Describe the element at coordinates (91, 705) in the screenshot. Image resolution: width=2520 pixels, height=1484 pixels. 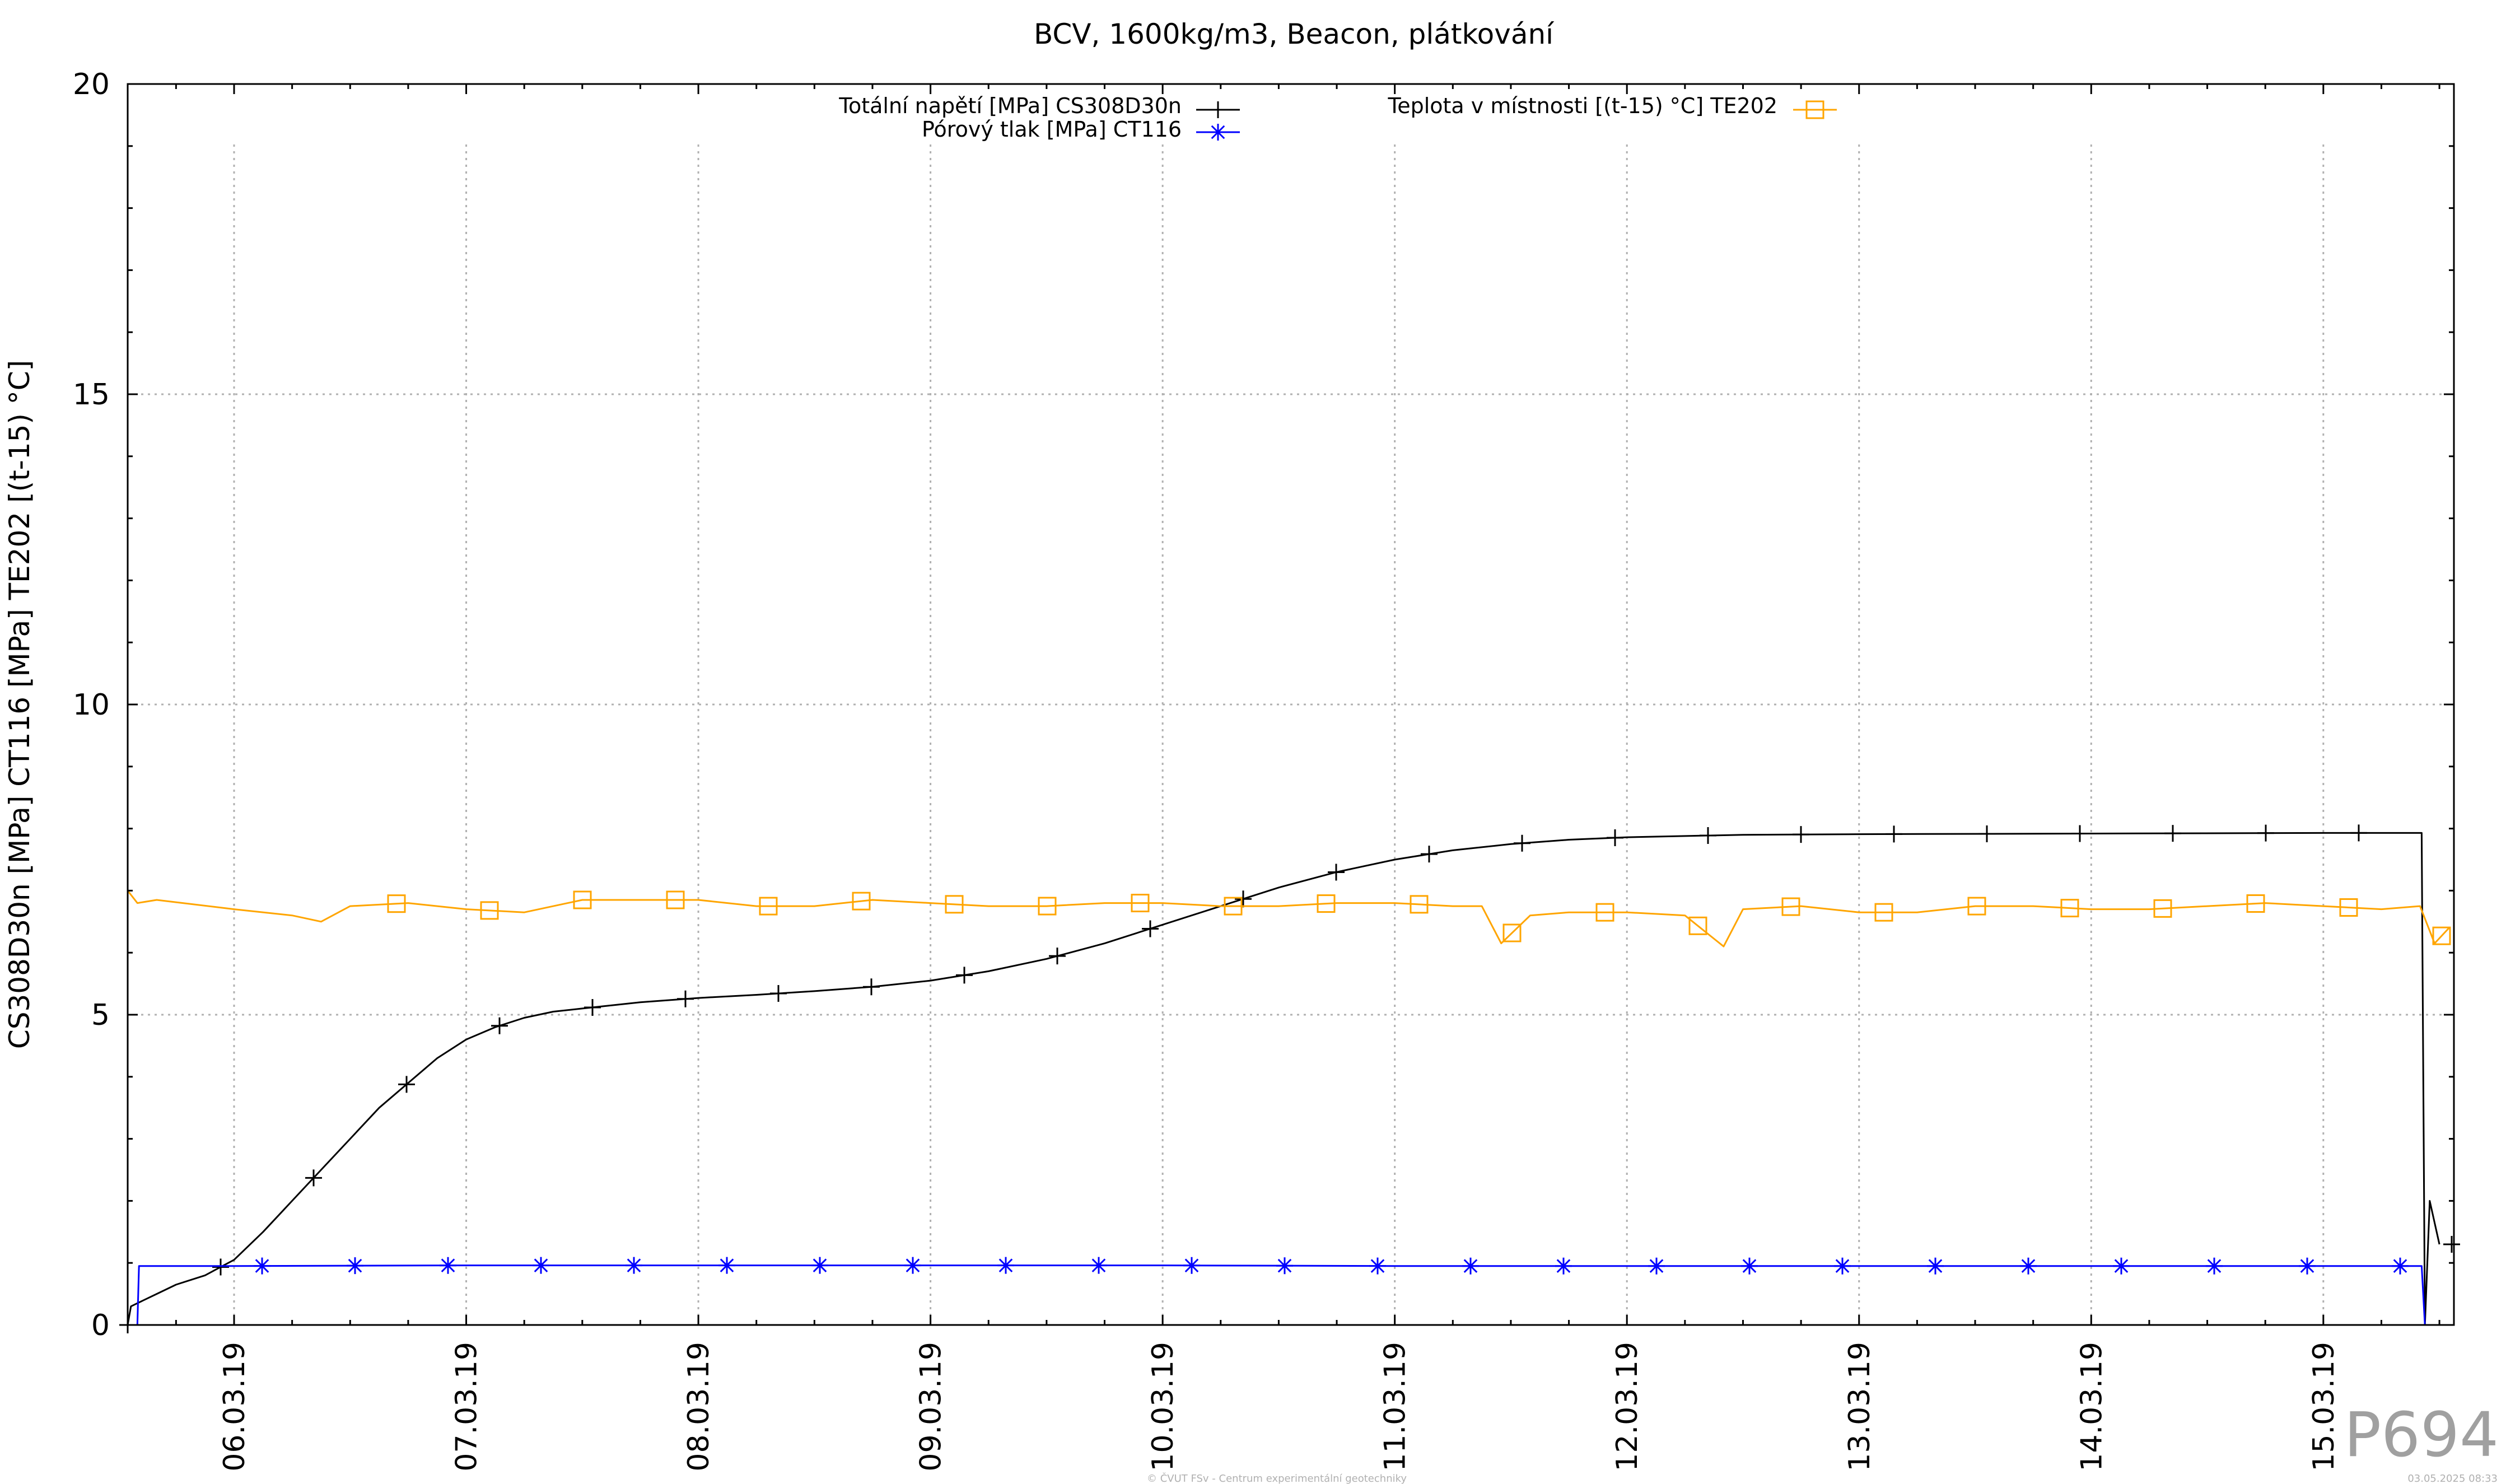
I see `y-tick-label: 10` at that location.